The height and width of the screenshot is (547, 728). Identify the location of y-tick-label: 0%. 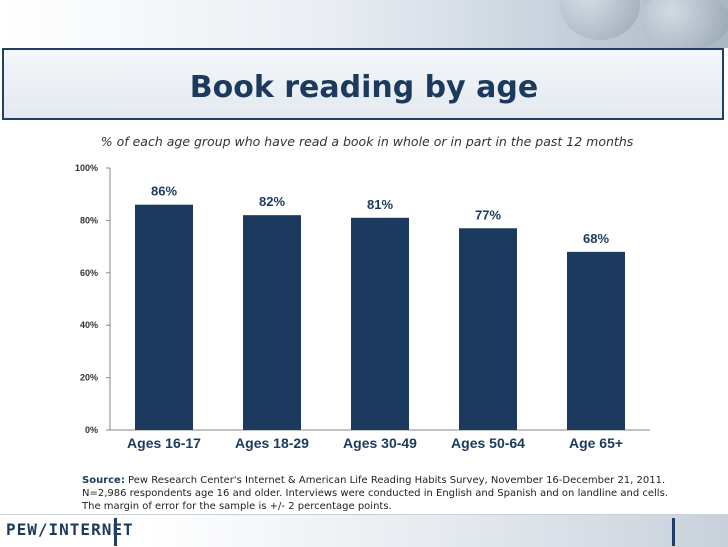
(91, 430).